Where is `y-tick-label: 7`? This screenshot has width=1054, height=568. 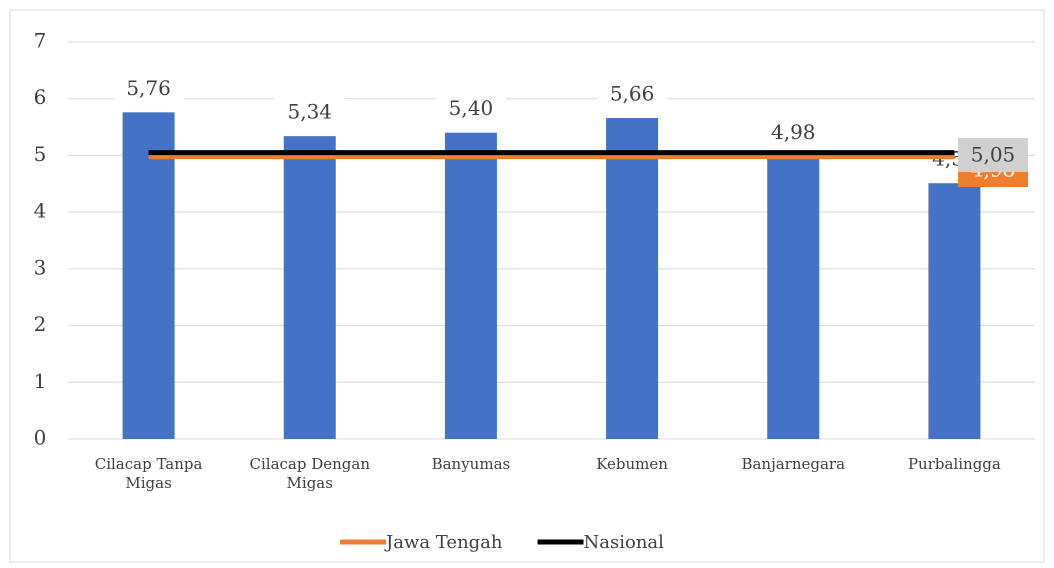 y-tick-label: 7 is located at coordinates (40, 41).